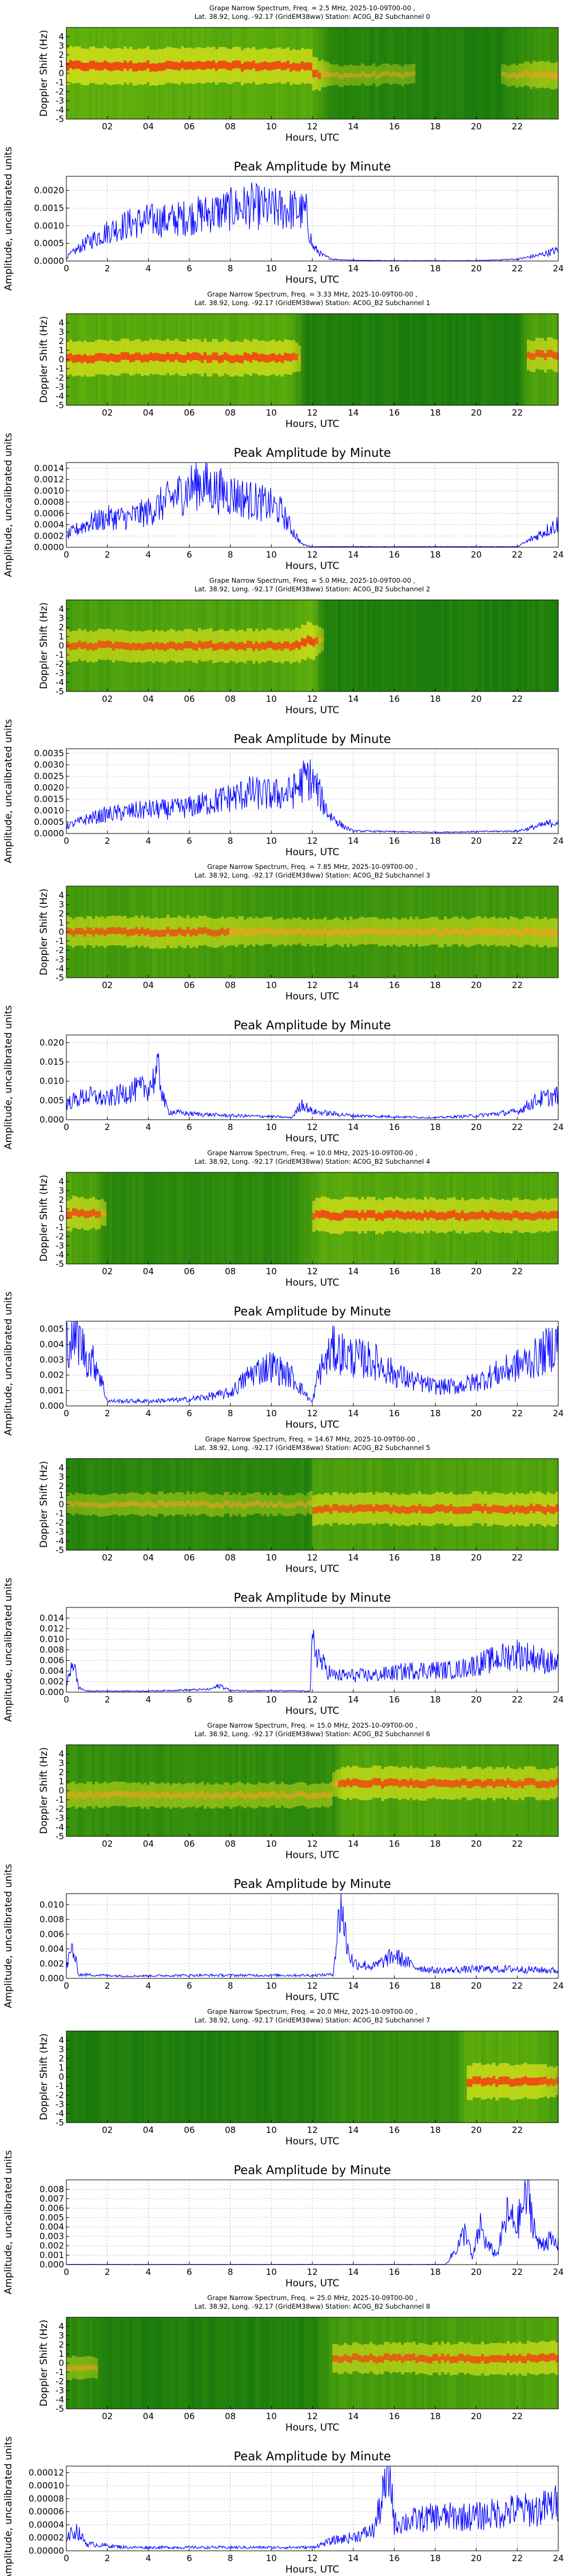 The width and height of the screenshot is (572, 2576). Describe the element at coordinates (61, 1754) in the screenshot. I see `spectrogram-ytick-label: 4` at that location.